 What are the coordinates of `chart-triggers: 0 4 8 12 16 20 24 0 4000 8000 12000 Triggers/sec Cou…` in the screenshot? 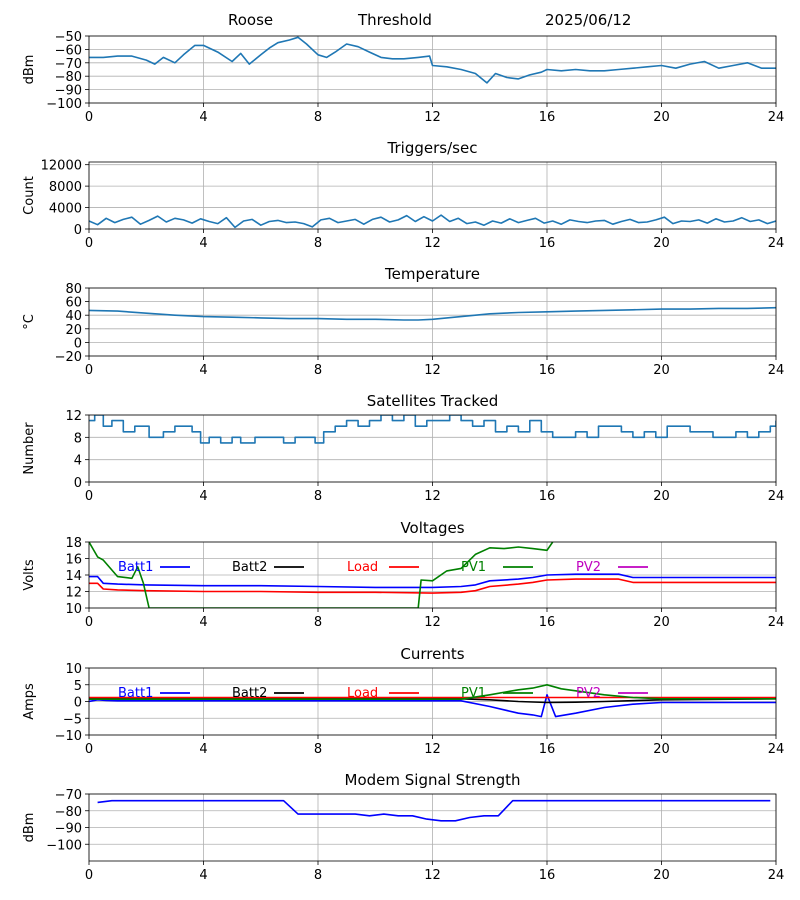 It's located at (403, 195).